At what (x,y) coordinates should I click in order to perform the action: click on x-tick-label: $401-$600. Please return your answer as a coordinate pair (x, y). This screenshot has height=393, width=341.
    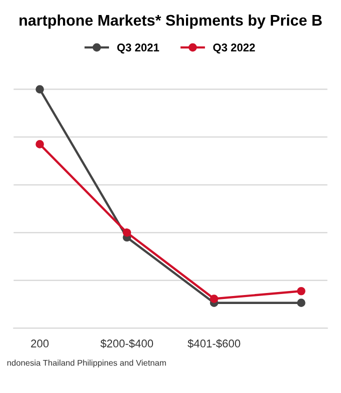
    Looking at the image, I should click on (214, 343).